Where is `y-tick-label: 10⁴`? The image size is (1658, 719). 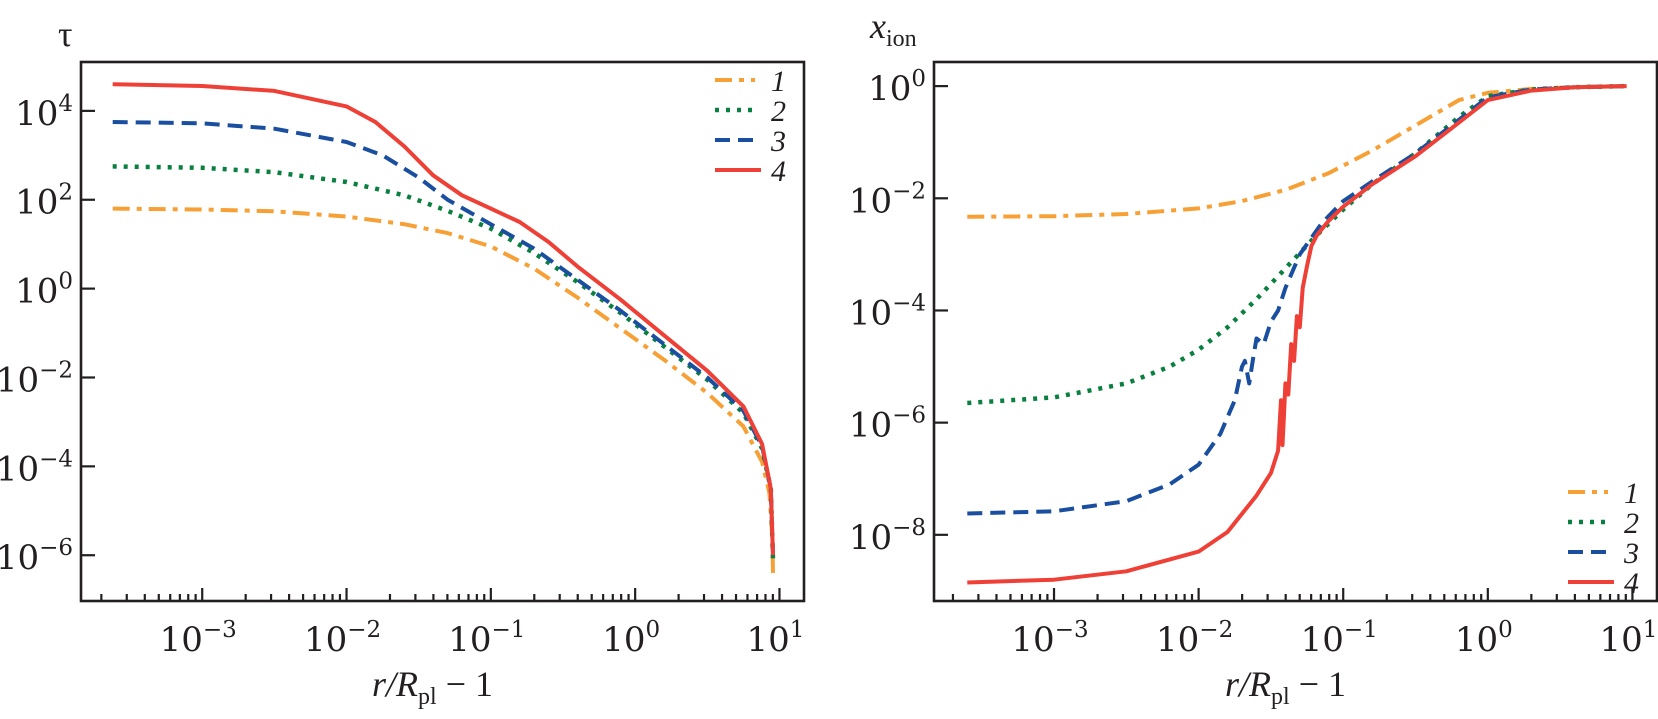 y-tick-label: 10⁴ is located at coordinates (44, 112).